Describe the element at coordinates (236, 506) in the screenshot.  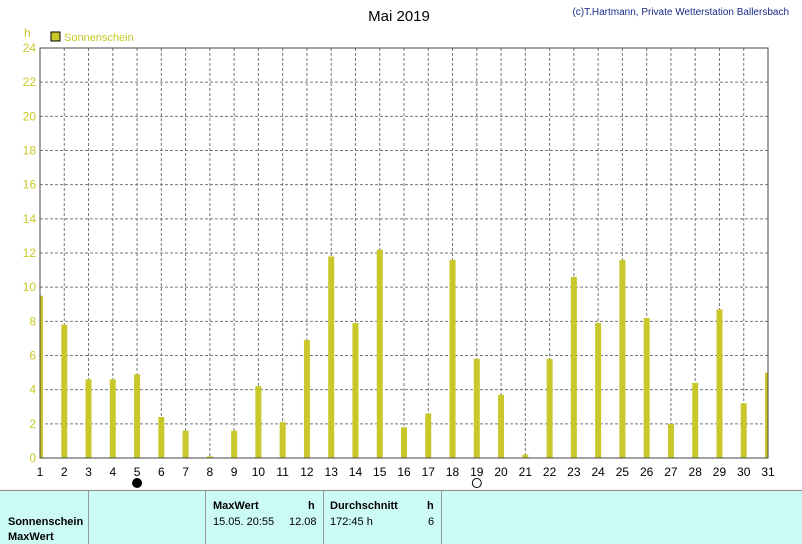
I see `maxwert-header: MaxWert` at that location.